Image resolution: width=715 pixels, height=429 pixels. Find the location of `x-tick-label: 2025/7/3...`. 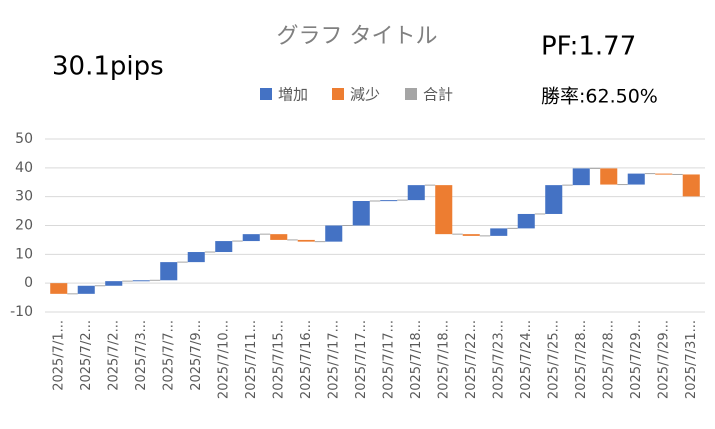

x-tick-label: 2025/7/3... is located at coordinates (141, 355).